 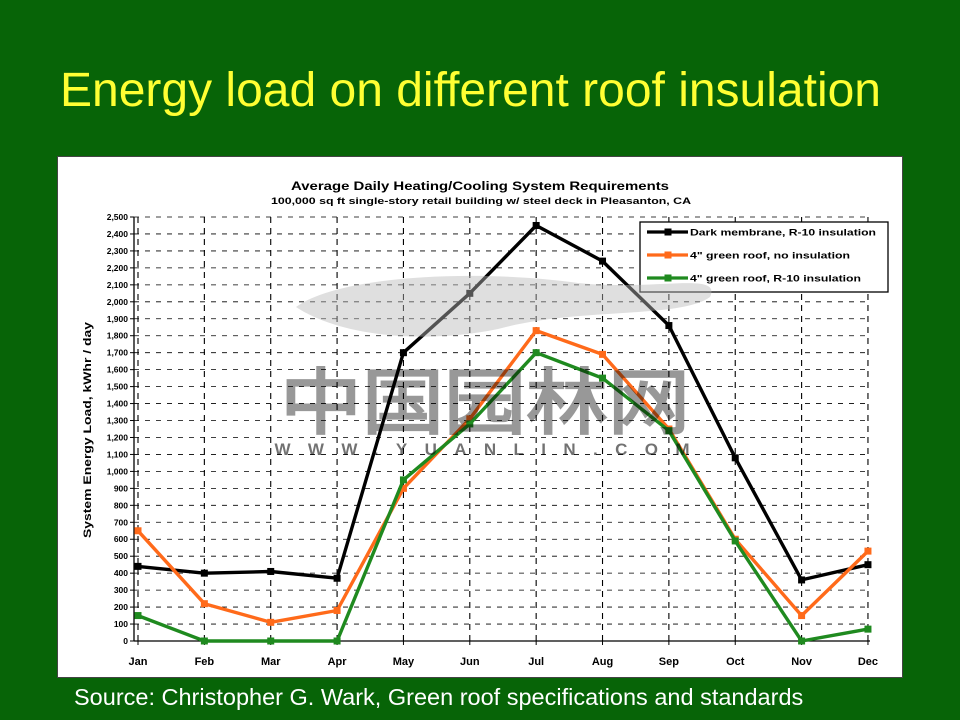 What do you see at coordinates (121, 522) in the screenshot?
I see `y-tick-label: 700` at bounding box center [121, 522].